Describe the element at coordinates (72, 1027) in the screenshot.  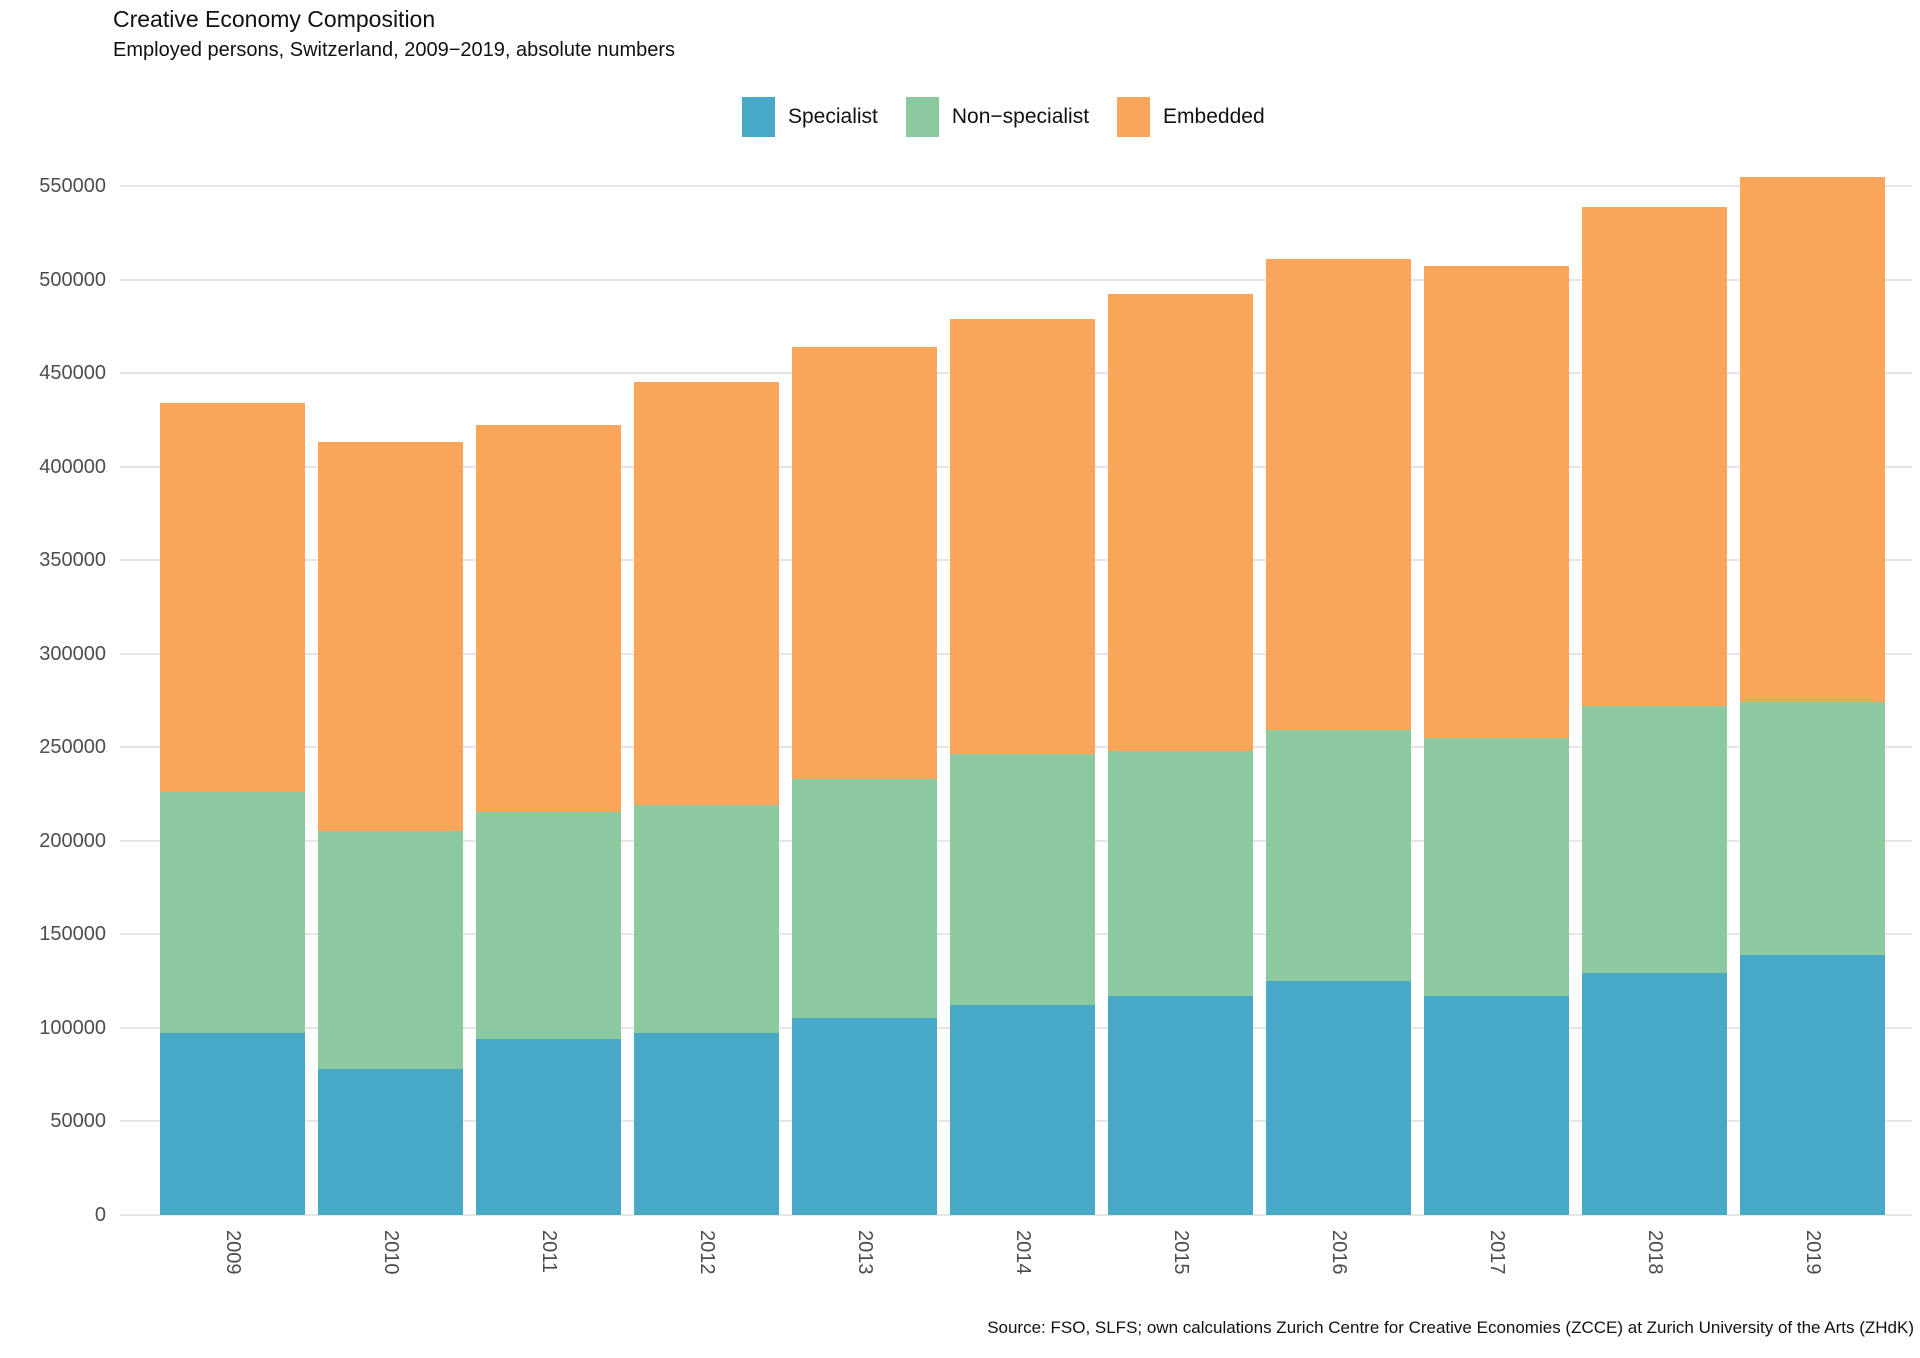
I see `y-axis-tick-label: 100000` at that location.